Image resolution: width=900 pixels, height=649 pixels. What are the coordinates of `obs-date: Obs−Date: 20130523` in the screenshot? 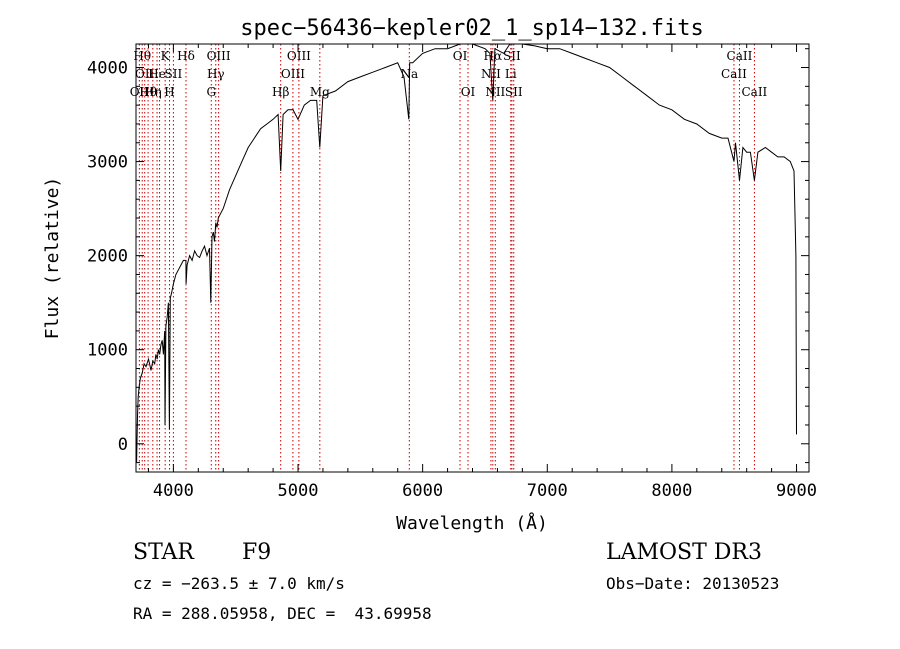 It's located at (693, 583).